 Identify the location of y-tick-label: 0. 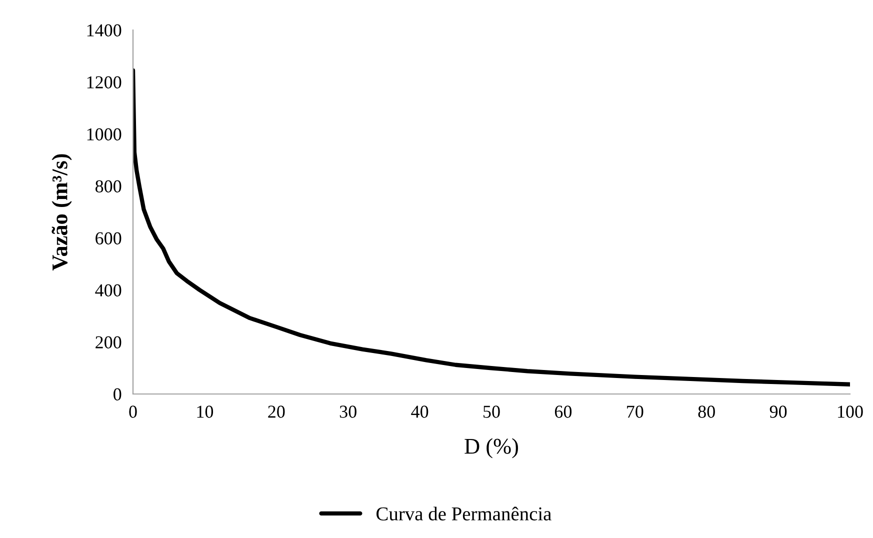
(118, 394).